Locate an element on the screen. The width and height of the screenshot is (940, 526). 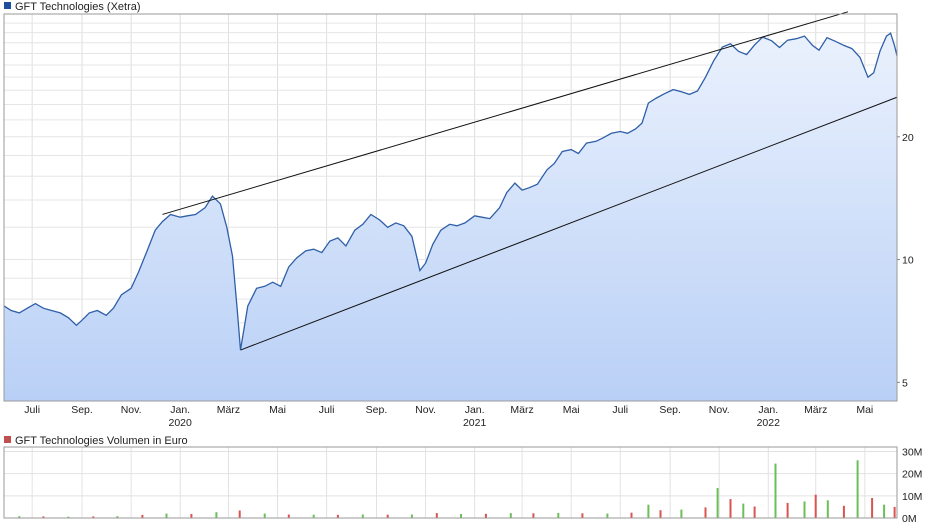
volume-y-tick-label: 10M is located at coordinates (912, 497).